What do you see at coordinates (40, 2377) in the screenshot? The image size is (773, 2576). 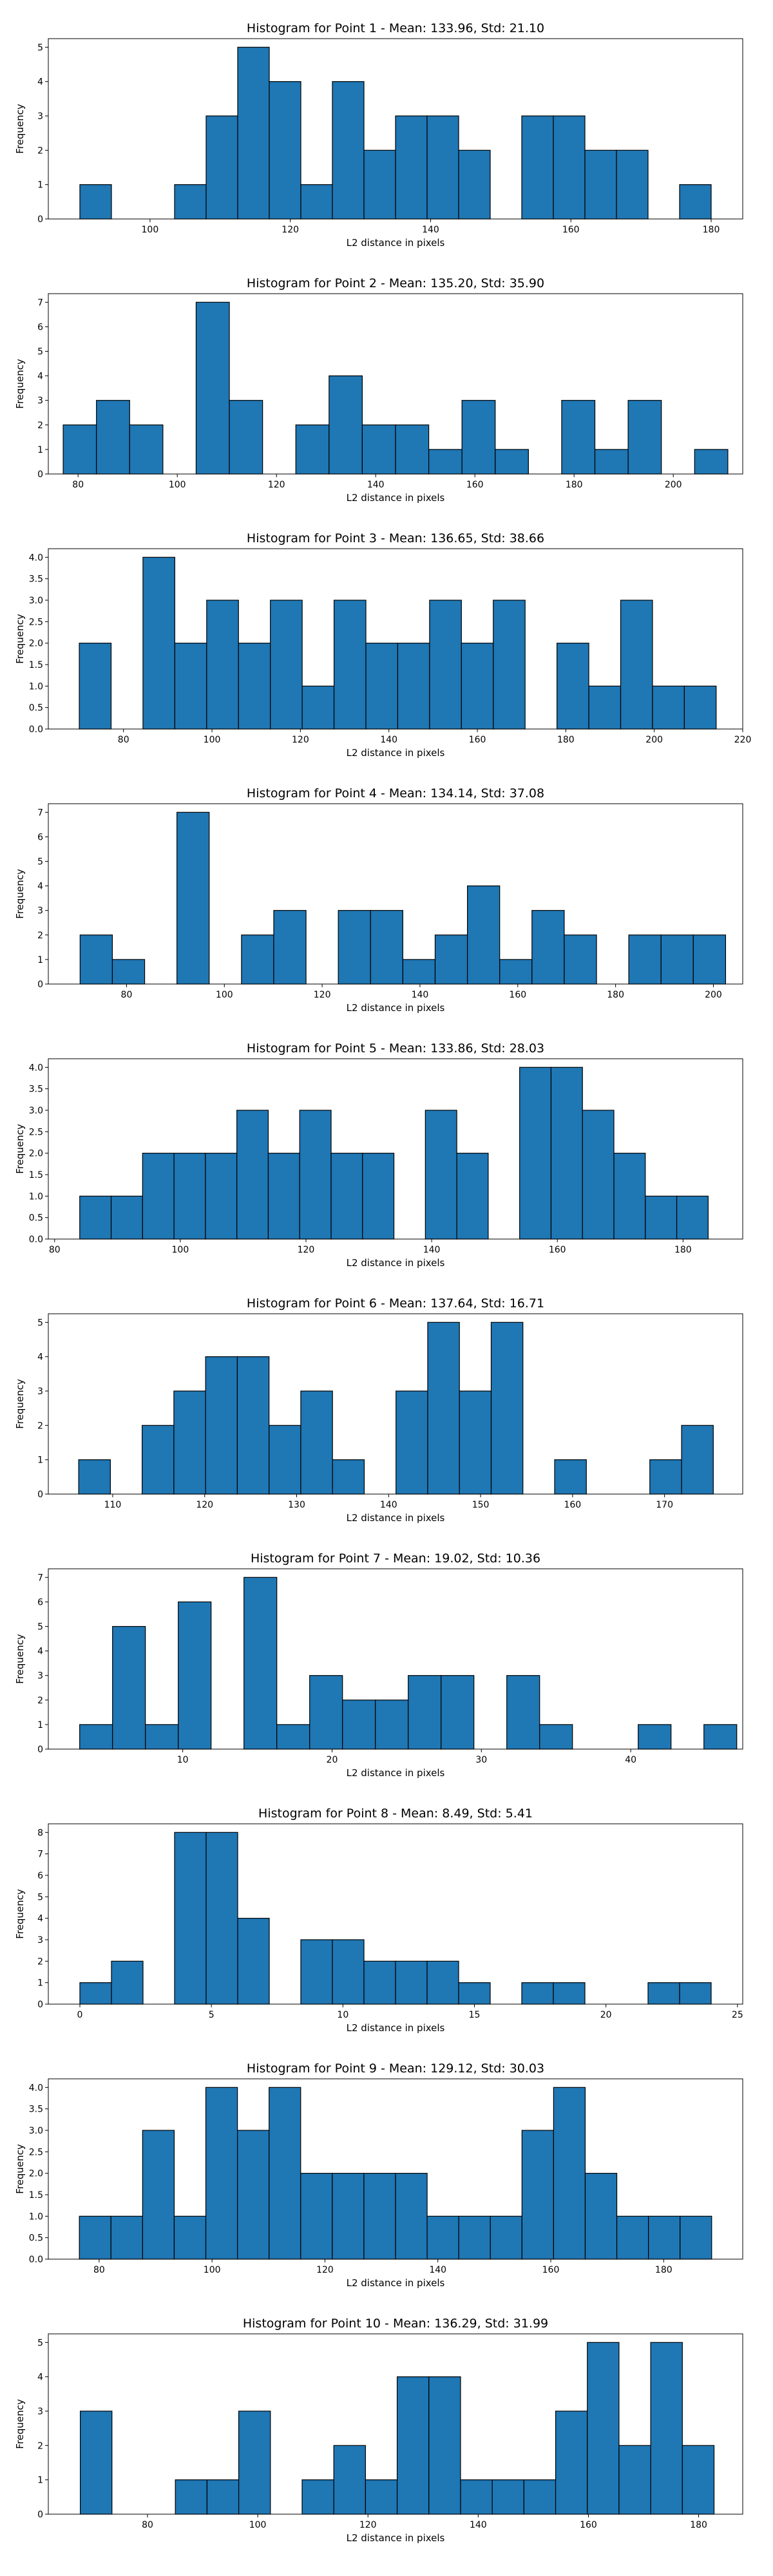 I see `y-tick-label: 4` at bounding box center [40, 2377].